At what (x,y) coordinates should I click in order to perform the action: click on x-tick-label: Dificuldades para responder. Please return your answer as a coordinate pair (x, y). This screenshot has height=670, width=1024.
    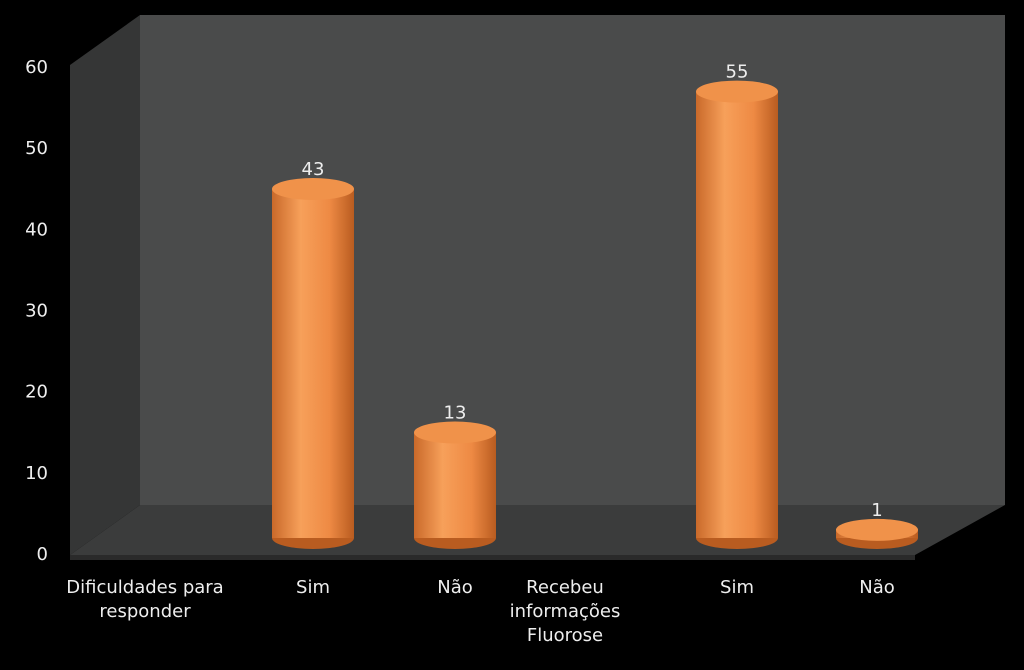
    Looking at the image, I should click on (145, 599).